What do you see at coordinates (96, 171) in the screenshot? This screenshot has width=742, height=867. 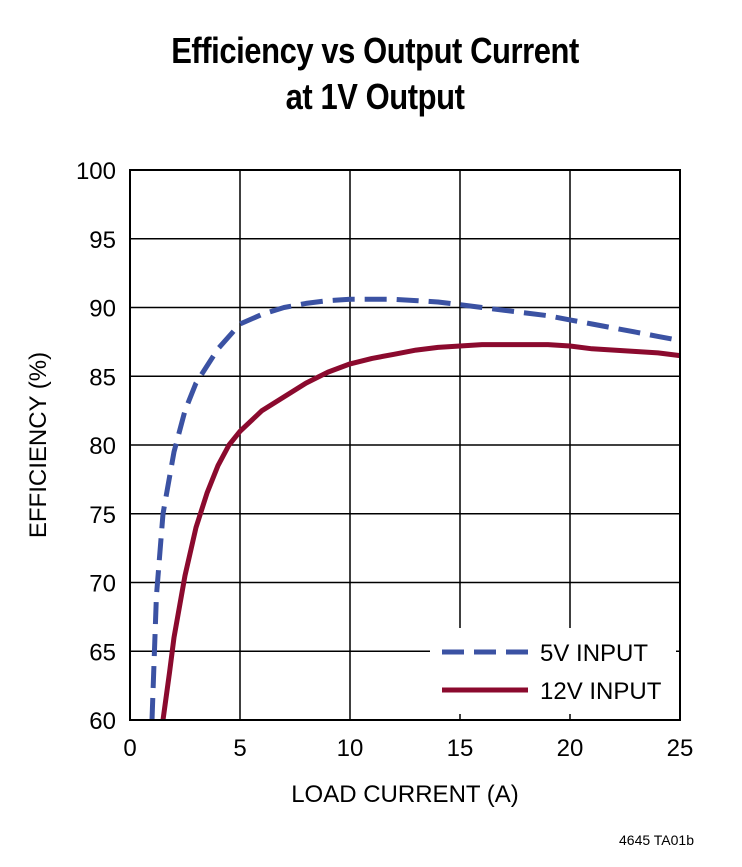 I see `y-tick-label: 100` at bounding box center [96, 171].